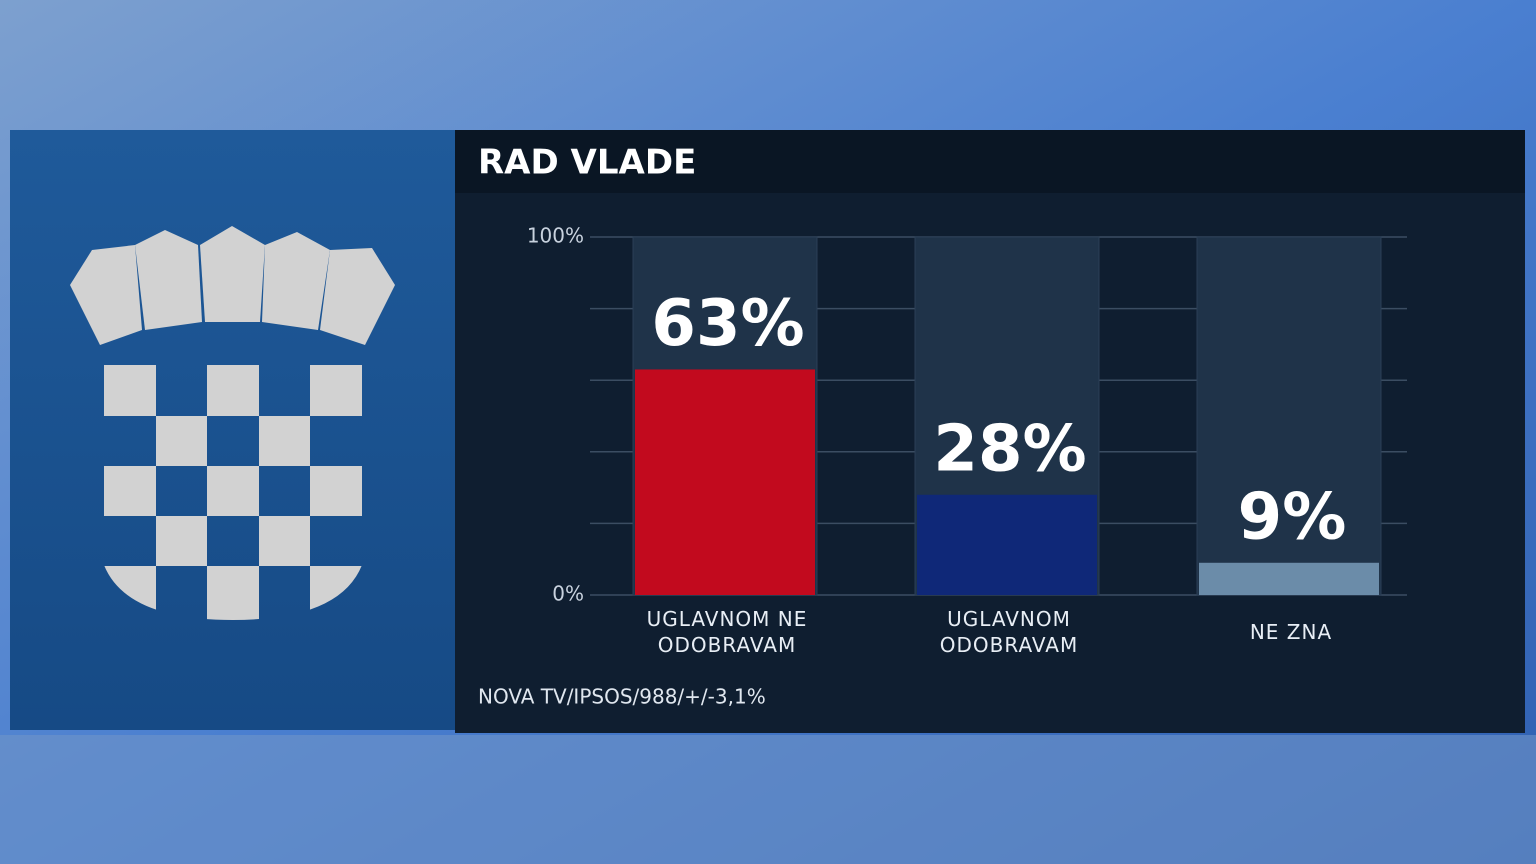 The image size is (1536, 864). I want to click on coat-of-arms, so click(232, 423).